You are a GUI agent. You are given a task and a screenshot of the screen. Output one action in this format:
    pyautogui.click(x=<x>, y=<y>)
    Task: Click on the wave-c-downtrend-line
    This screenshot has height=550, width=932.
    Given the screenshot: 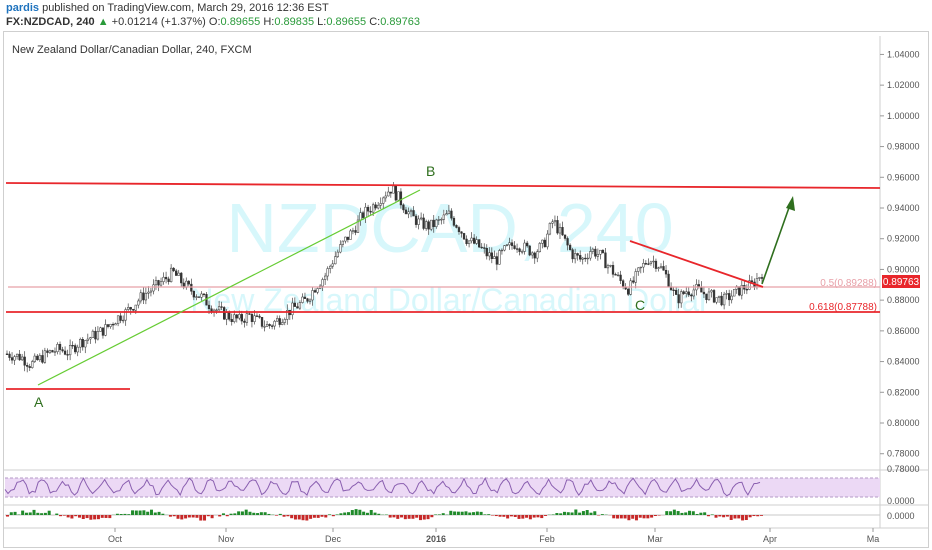 What is the action you would take?
    pyautogui.click(x=696, y=264)
    